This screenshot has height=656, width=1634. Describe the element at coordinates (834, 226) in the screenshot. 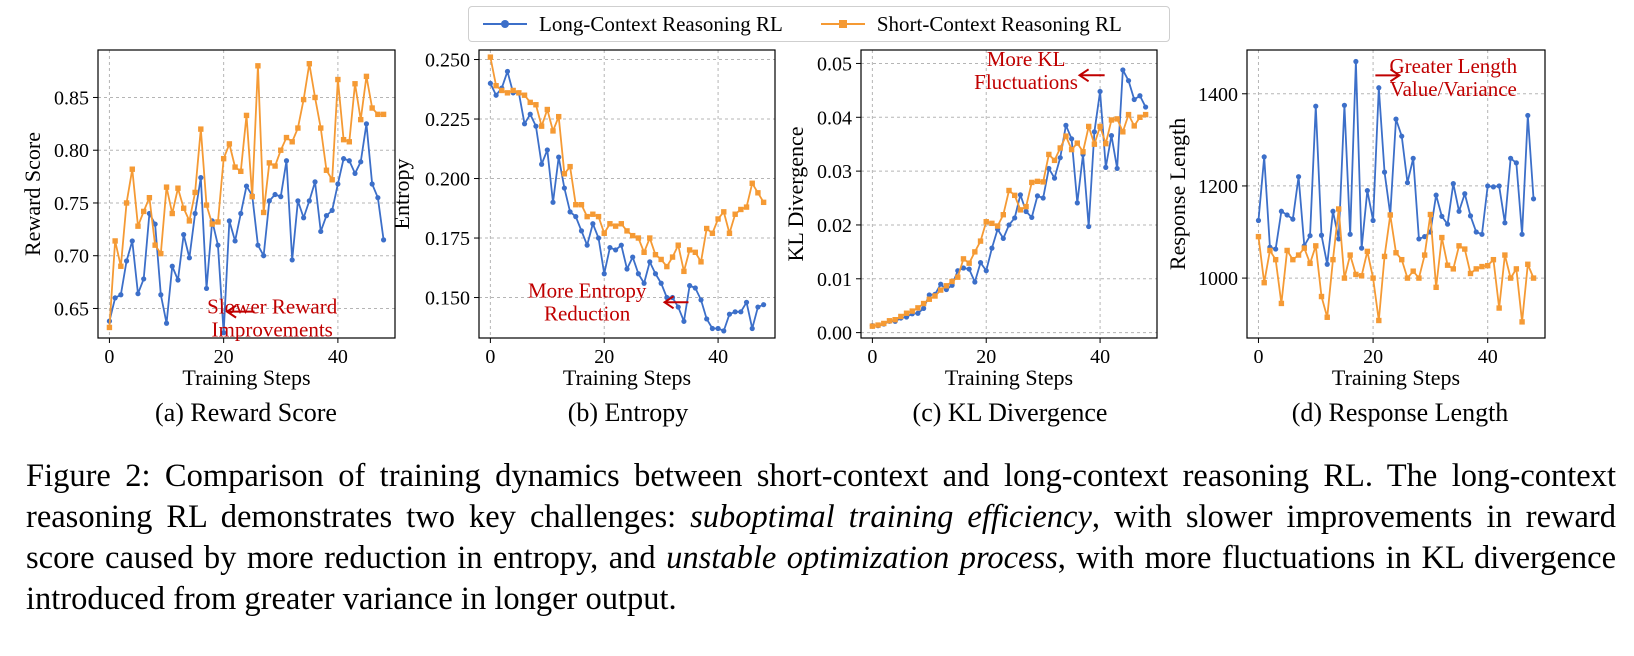

I see `y-tick-label: 0.02` at that location.